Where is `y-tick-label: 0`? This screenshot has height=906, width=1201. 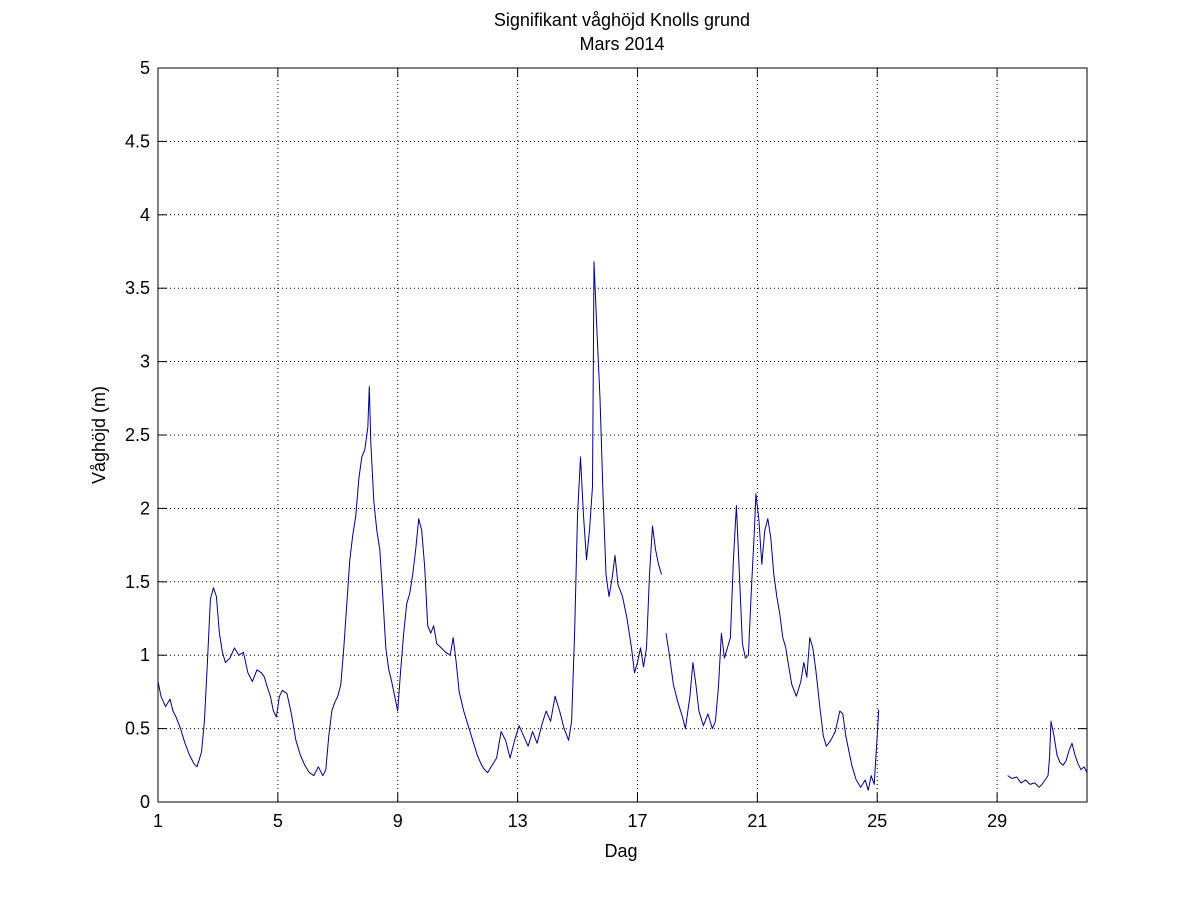 y-tick-label: 0 is located at coordinates (145, 802).